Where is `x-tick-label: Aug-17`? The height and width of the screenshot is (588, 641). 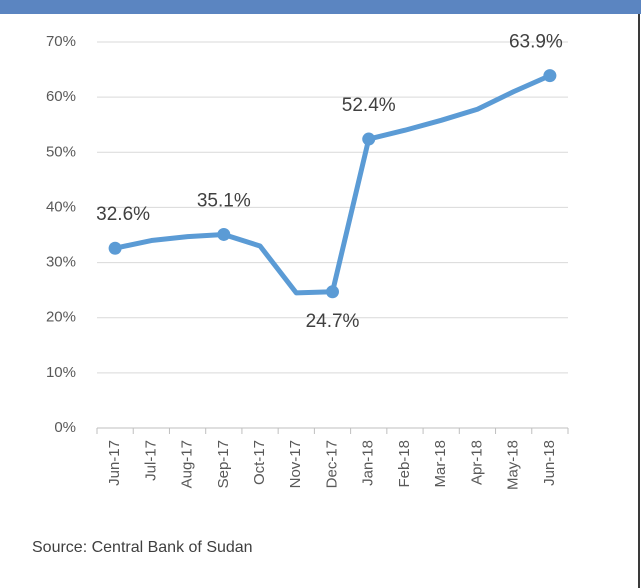
x-tick-label: Aug-17 is located at coordinates (187, 464).